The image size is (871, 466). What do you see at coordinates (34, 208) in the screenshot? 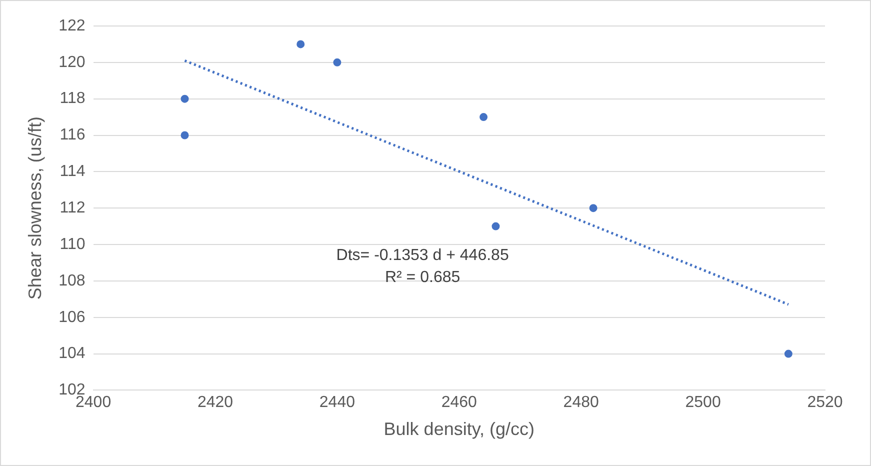
I see `y-axis-title: Shear slowness, (us/ft)` at bounding box center [34, 208].